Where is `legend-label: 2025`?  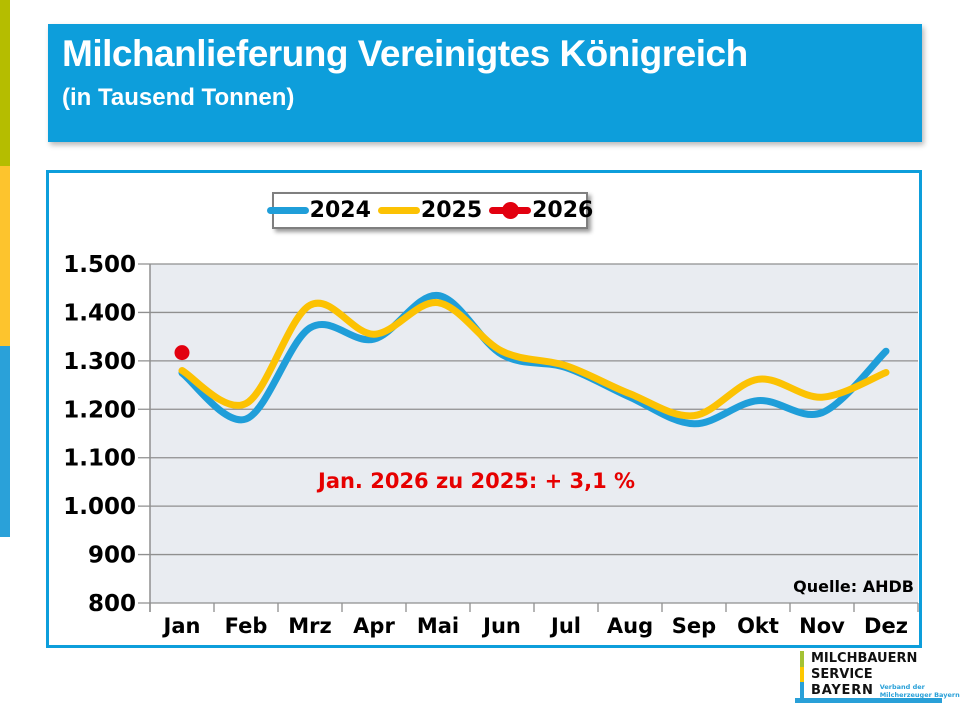
legend-label: 2025 is located at coordinates (451, 210).